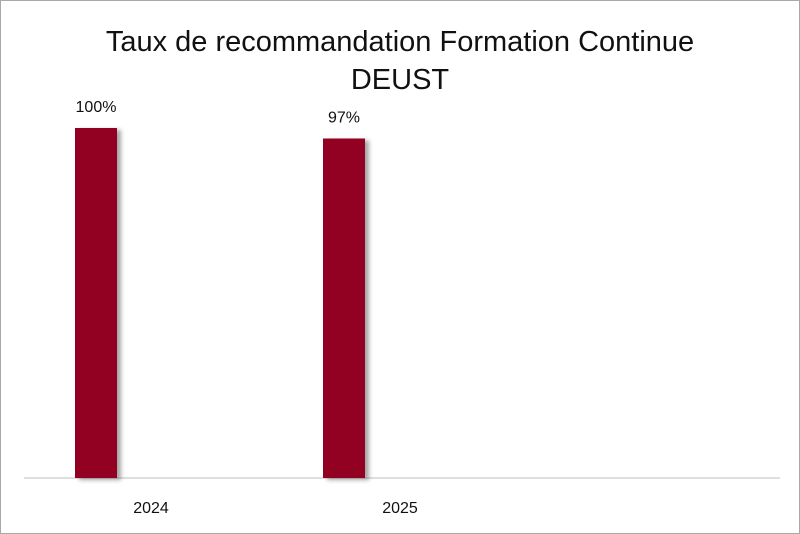 This screenshot has width=800, height=534. I want to click on chart-subtitle: DEUST, so click(400, 80).